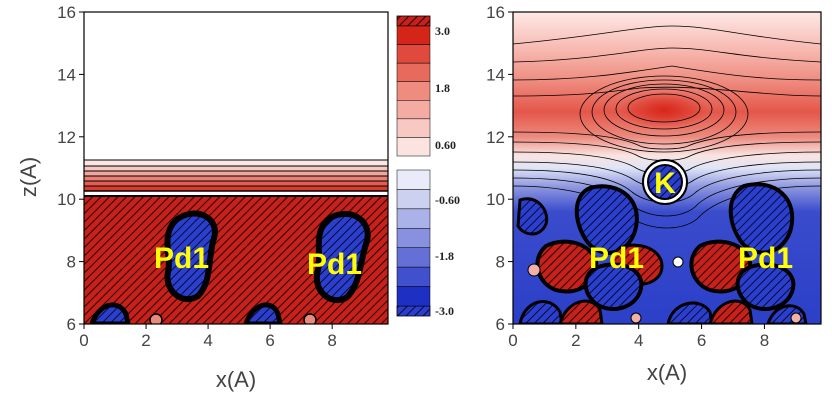  What do you see at coordinates (765, 258) in the screenshot?
I see `right-atom-label-pd1-b: Pd1` at bounding box center [765, 258].